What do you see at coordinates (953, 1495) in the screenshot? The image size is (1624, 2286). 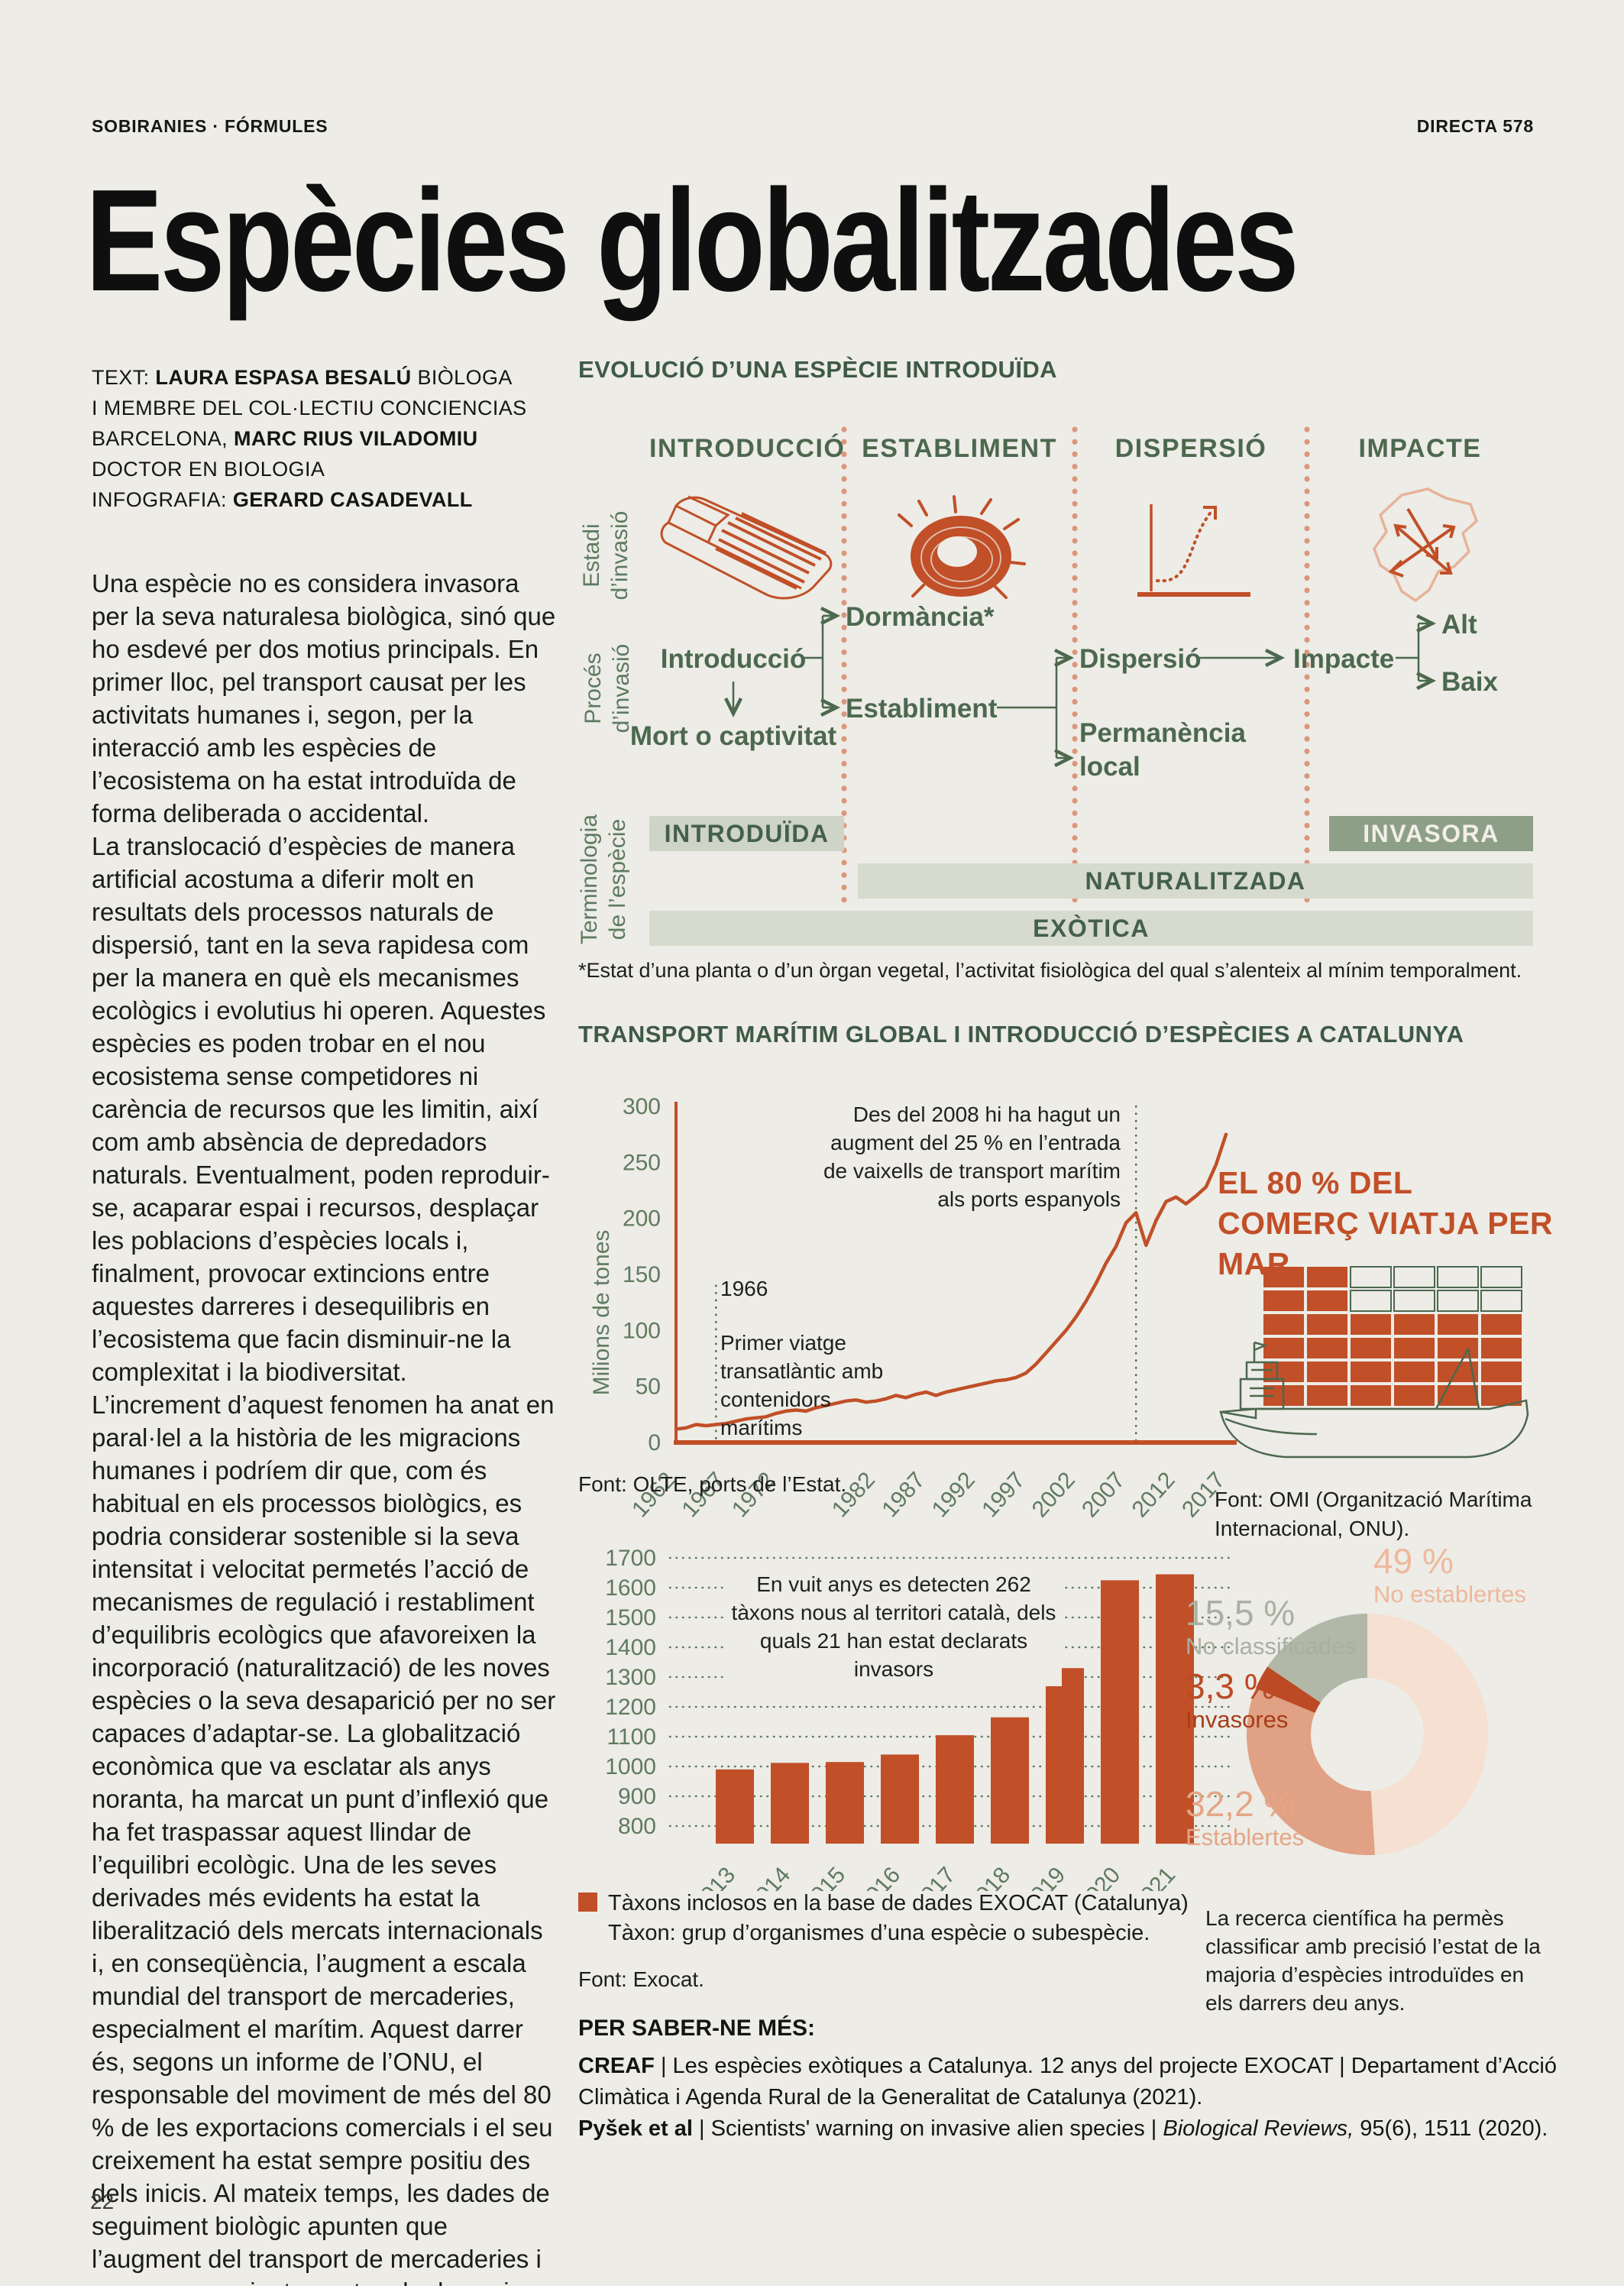 I see `x-tick: 1992` at bounding box center [953, 1495].